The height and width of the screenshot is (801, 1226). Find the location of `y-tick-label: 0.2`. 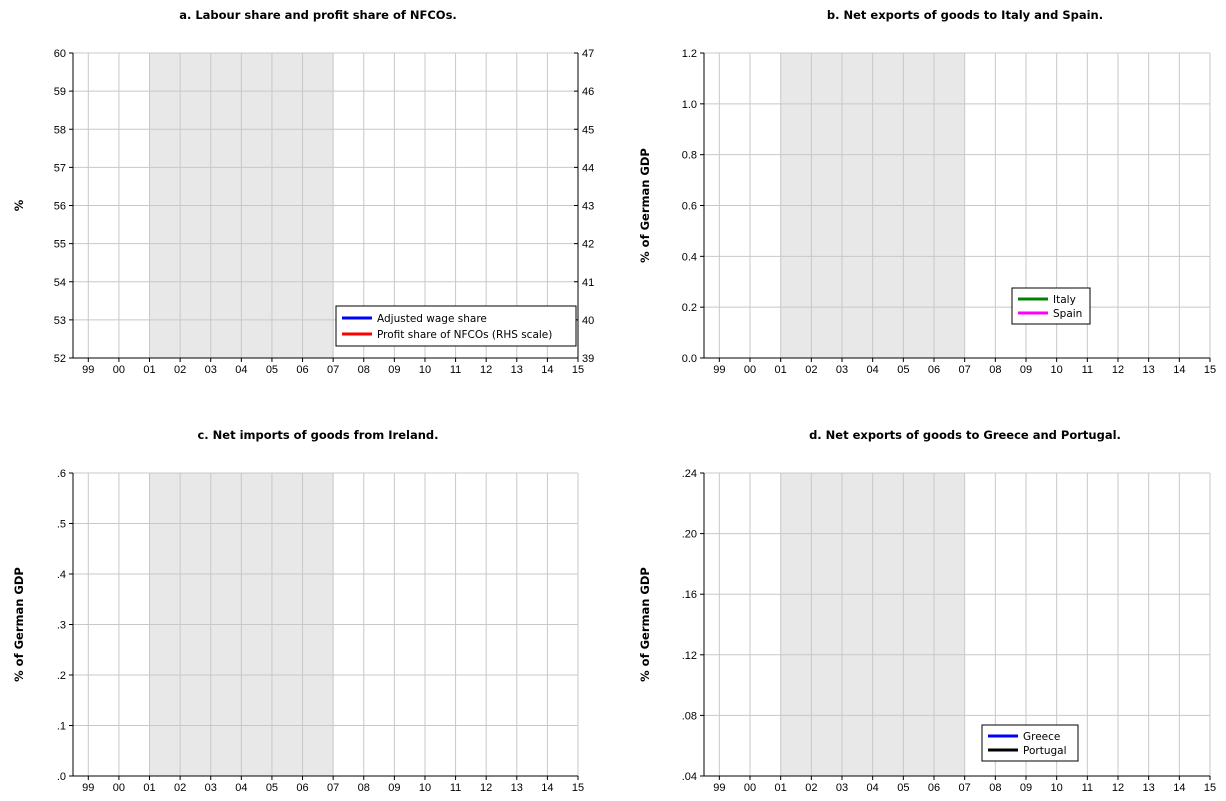

y-tick-label: 0.2 is located at coordinates (689, 308).